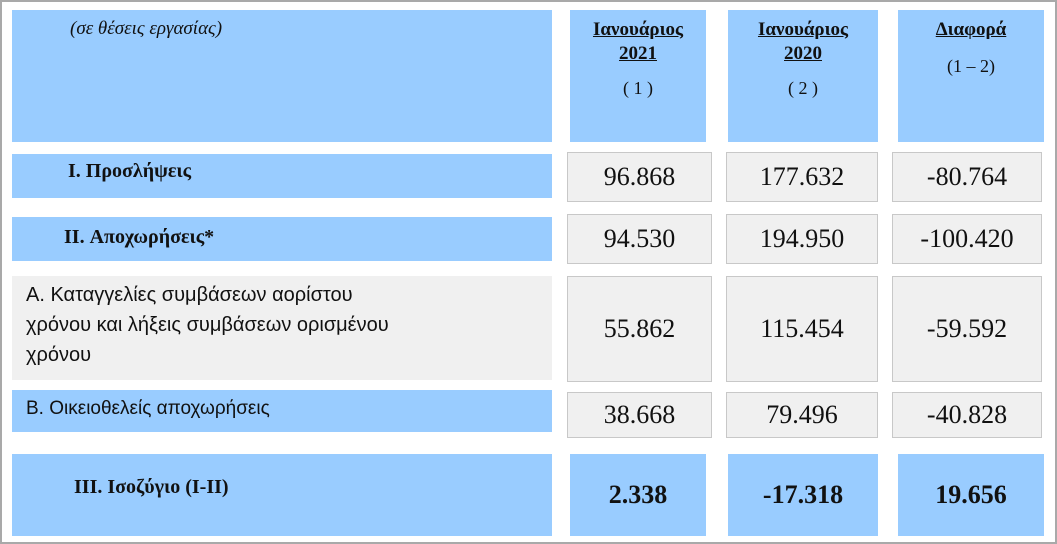 The height and width of the screenshot is (544, 1057). Describe the element at coordinates (151, 487) in the screenshot. I see `row-balance-label: III. Ισοζύγιο (I-II)` at that location.